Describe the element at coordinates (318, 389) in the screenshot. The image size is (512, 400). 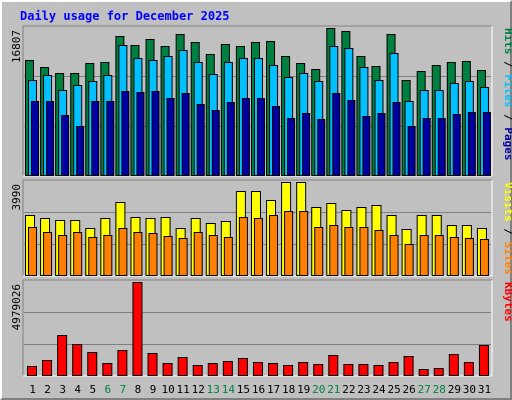
I see `day-label: 20` at that location.